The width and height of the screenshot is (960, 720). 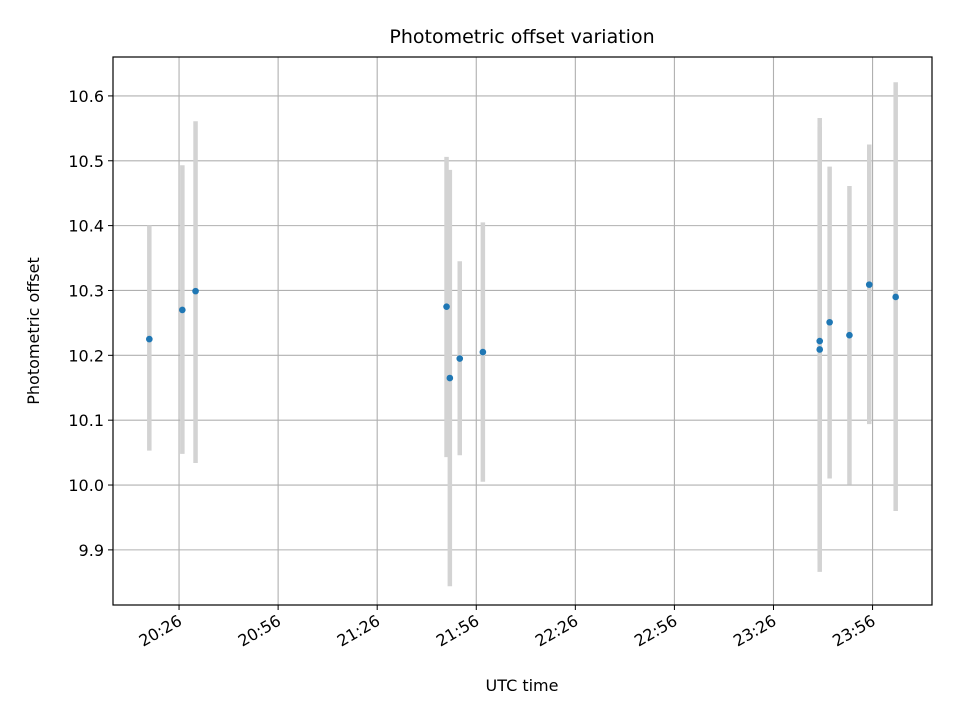 I want to click on y-tick-label: 10.4, so click(x=86, y=226).